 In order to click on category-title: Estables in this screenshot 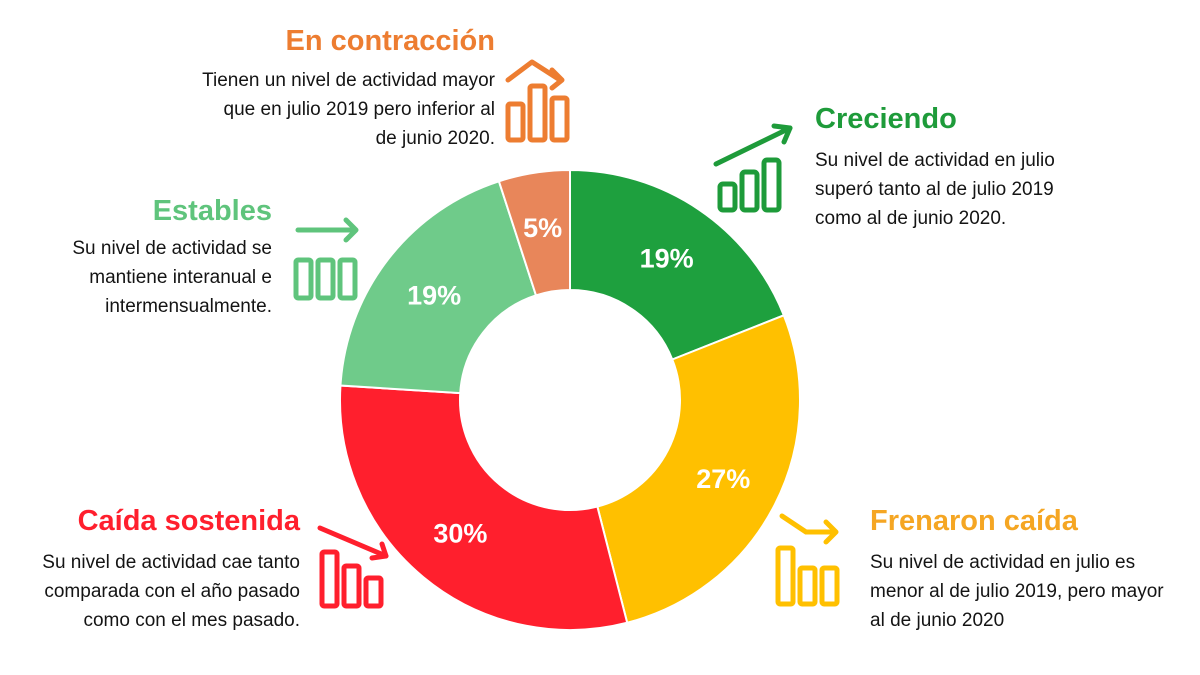, I will do `click(212, 211)`.